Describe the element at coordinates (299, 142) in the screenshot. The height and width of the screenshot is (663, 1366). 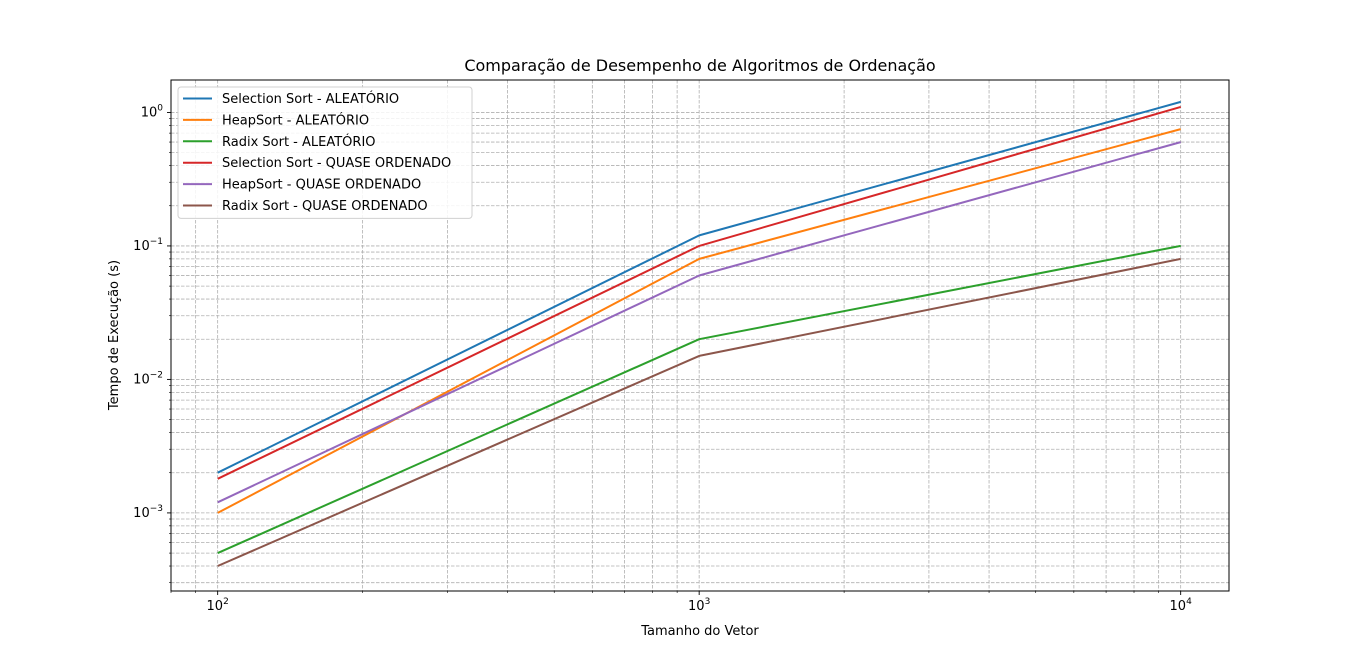
I see `legend-label: Radix Sort - ALEATÓRIO` at that location.